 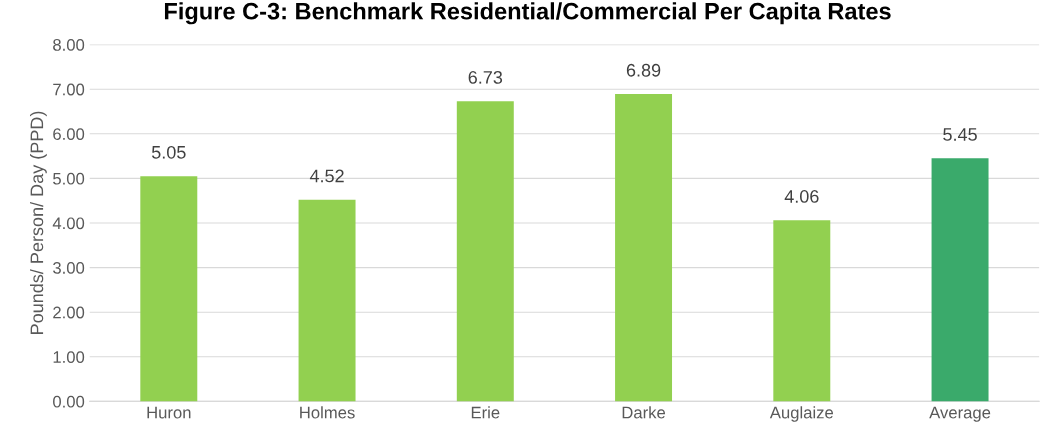 What do you see at coordinates (69, 357) in the screenshot?
I see `y-tick-label: 1.00` at bounding box center [69, 357].